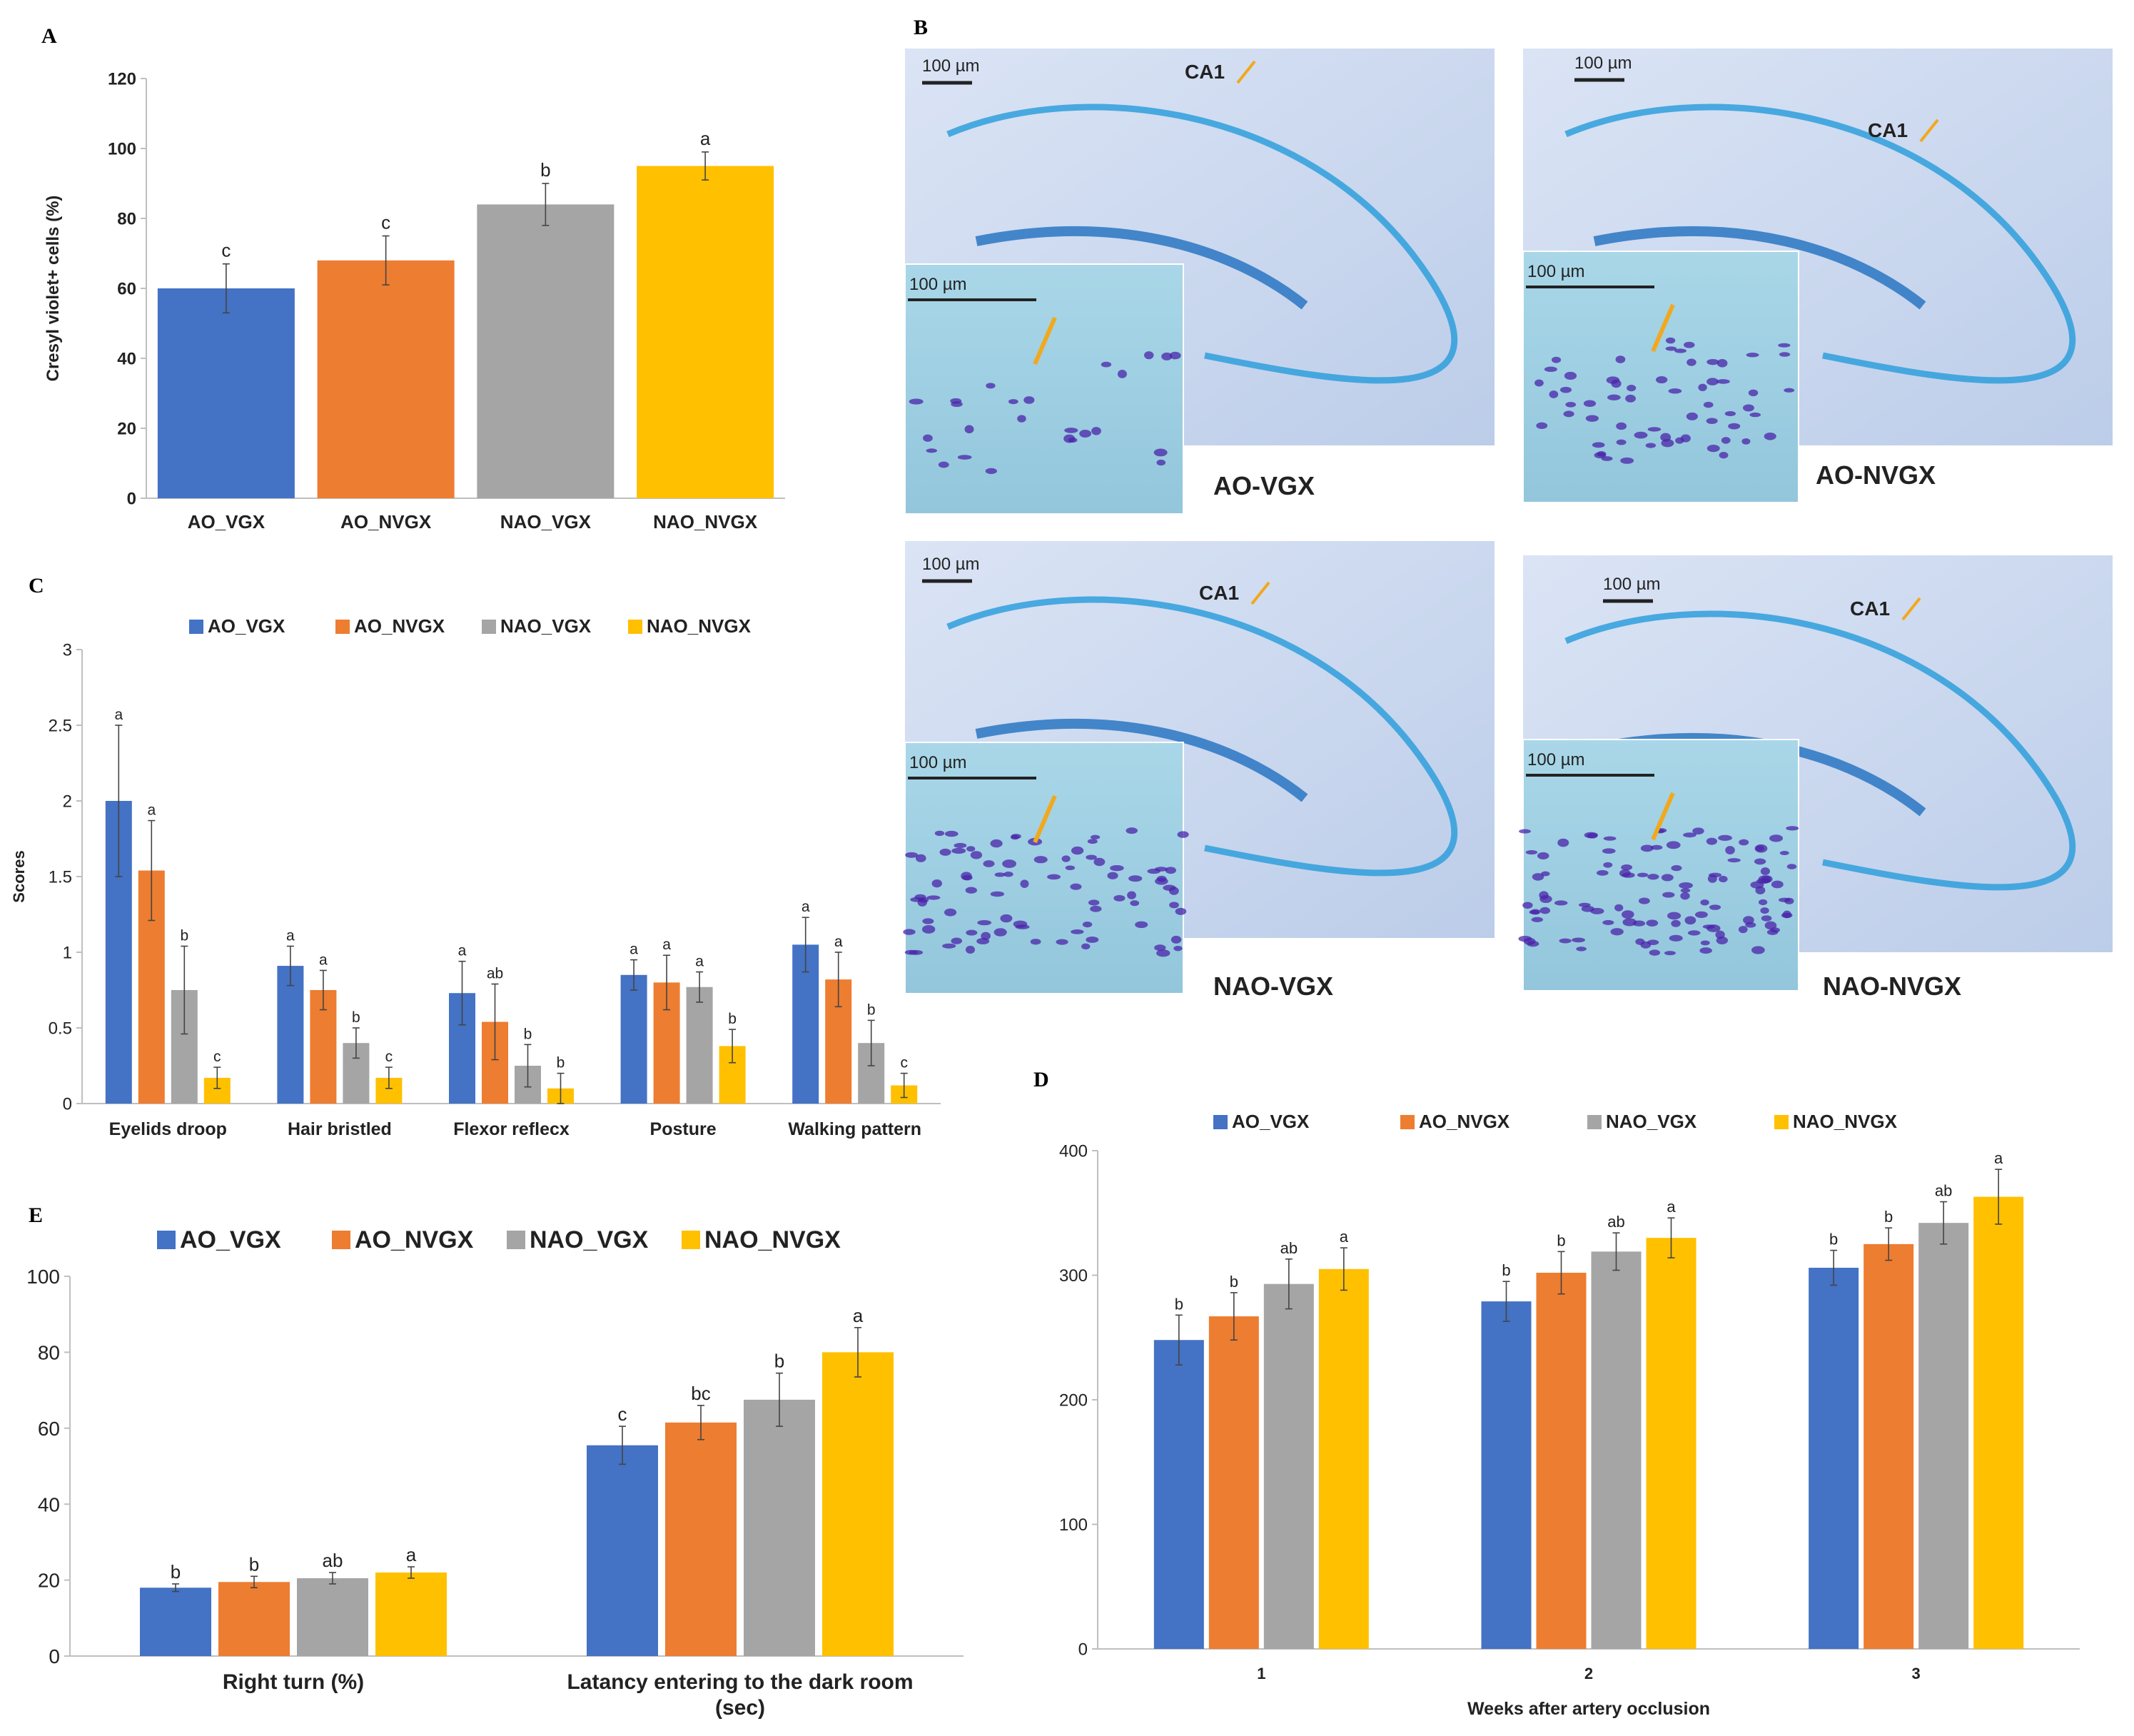 This screenshot has width=2134, height=1736. Describe the element at coordinates (1141, 760) in the screenshot. I see `dentate-gyrus-band` at that location.